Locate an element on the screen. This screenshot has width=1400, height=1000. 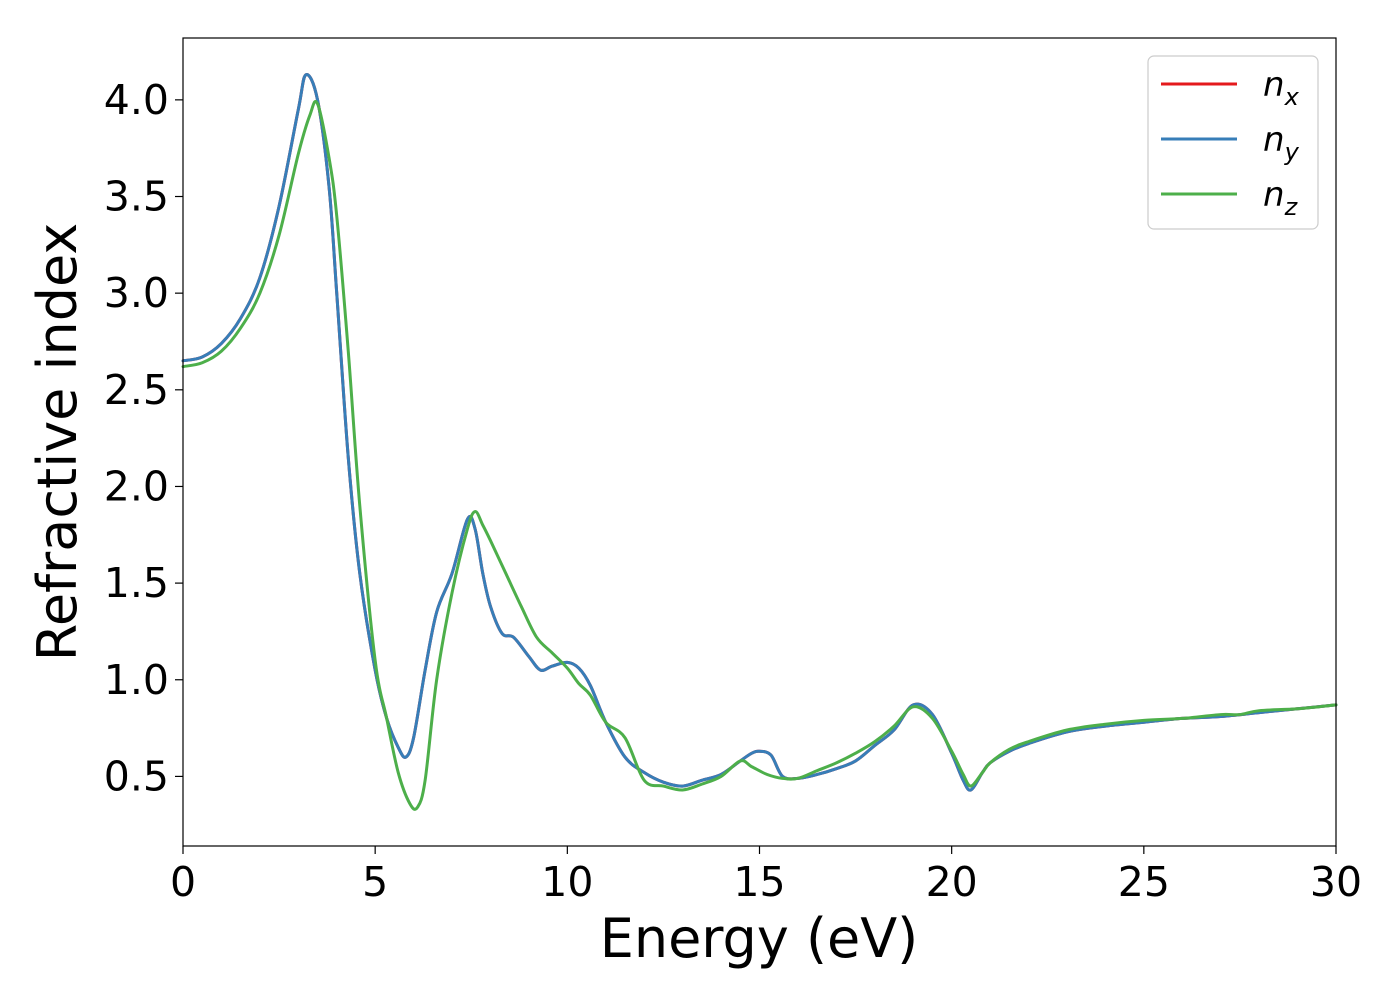
legend-label-n-z: nz is located at coordinates (1281, 198).